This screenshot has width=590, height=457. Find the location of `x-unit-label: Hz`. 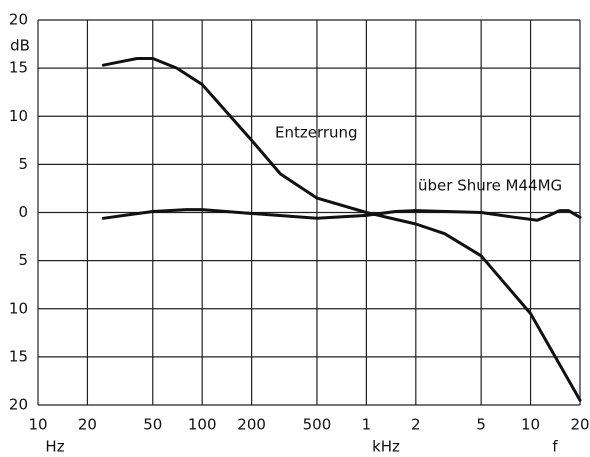

x-unit-label: Hz is located at coordinates (54, 447).